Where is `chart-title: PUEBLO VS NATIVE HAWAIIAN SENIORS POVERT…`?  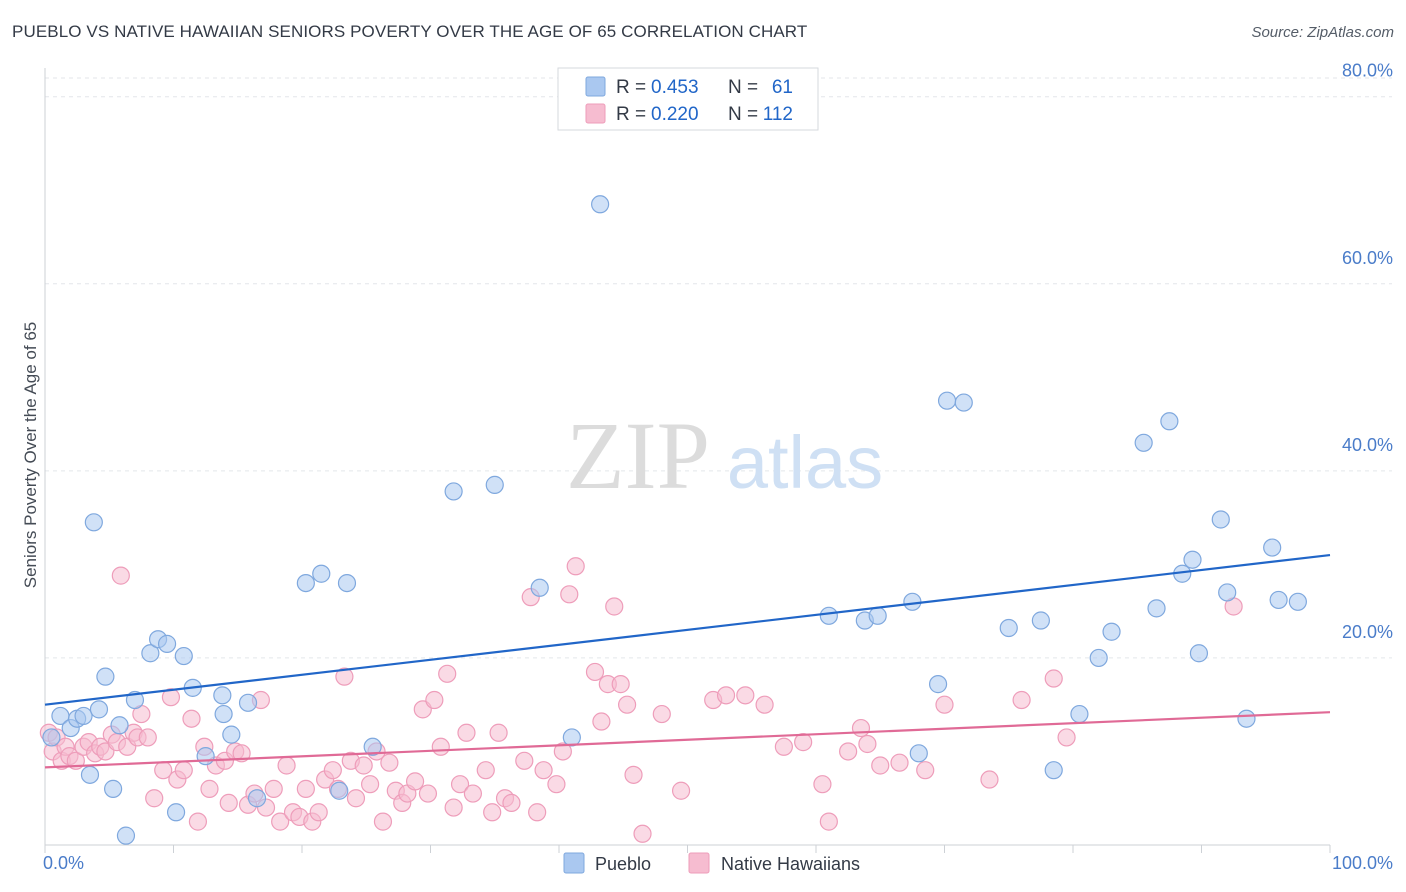 chart-title: PUEBLO VS NATIVE HAWAIIAN SENIORS POVERT… is located at coordinates (410, 31).